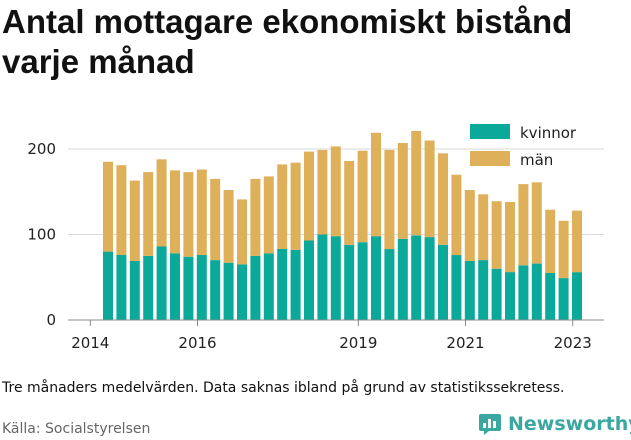 Image resolution: width=631 pixels, height=440 pixels. I want to click on legend-swatch-kvinnor, so click(490, 131).